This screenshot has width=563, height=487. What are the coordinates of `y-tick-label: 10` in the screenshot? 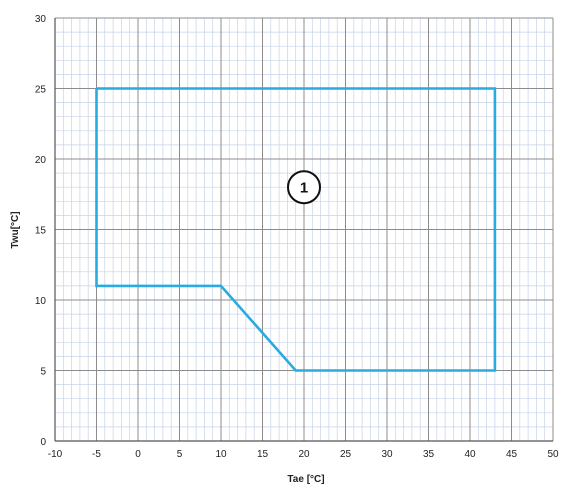 It's located at (41, 301).